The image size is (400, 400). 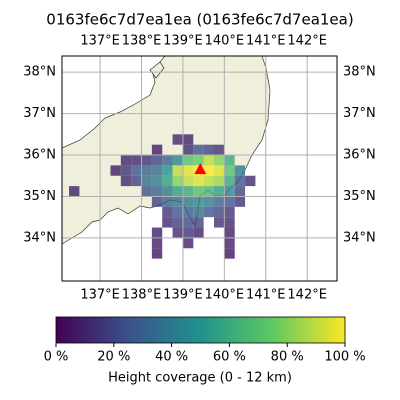 What do you see at coordinates (225, 41) in the screenshot?
I see `x-tick-label-top: 140°E` at bounding box center [225, 41].